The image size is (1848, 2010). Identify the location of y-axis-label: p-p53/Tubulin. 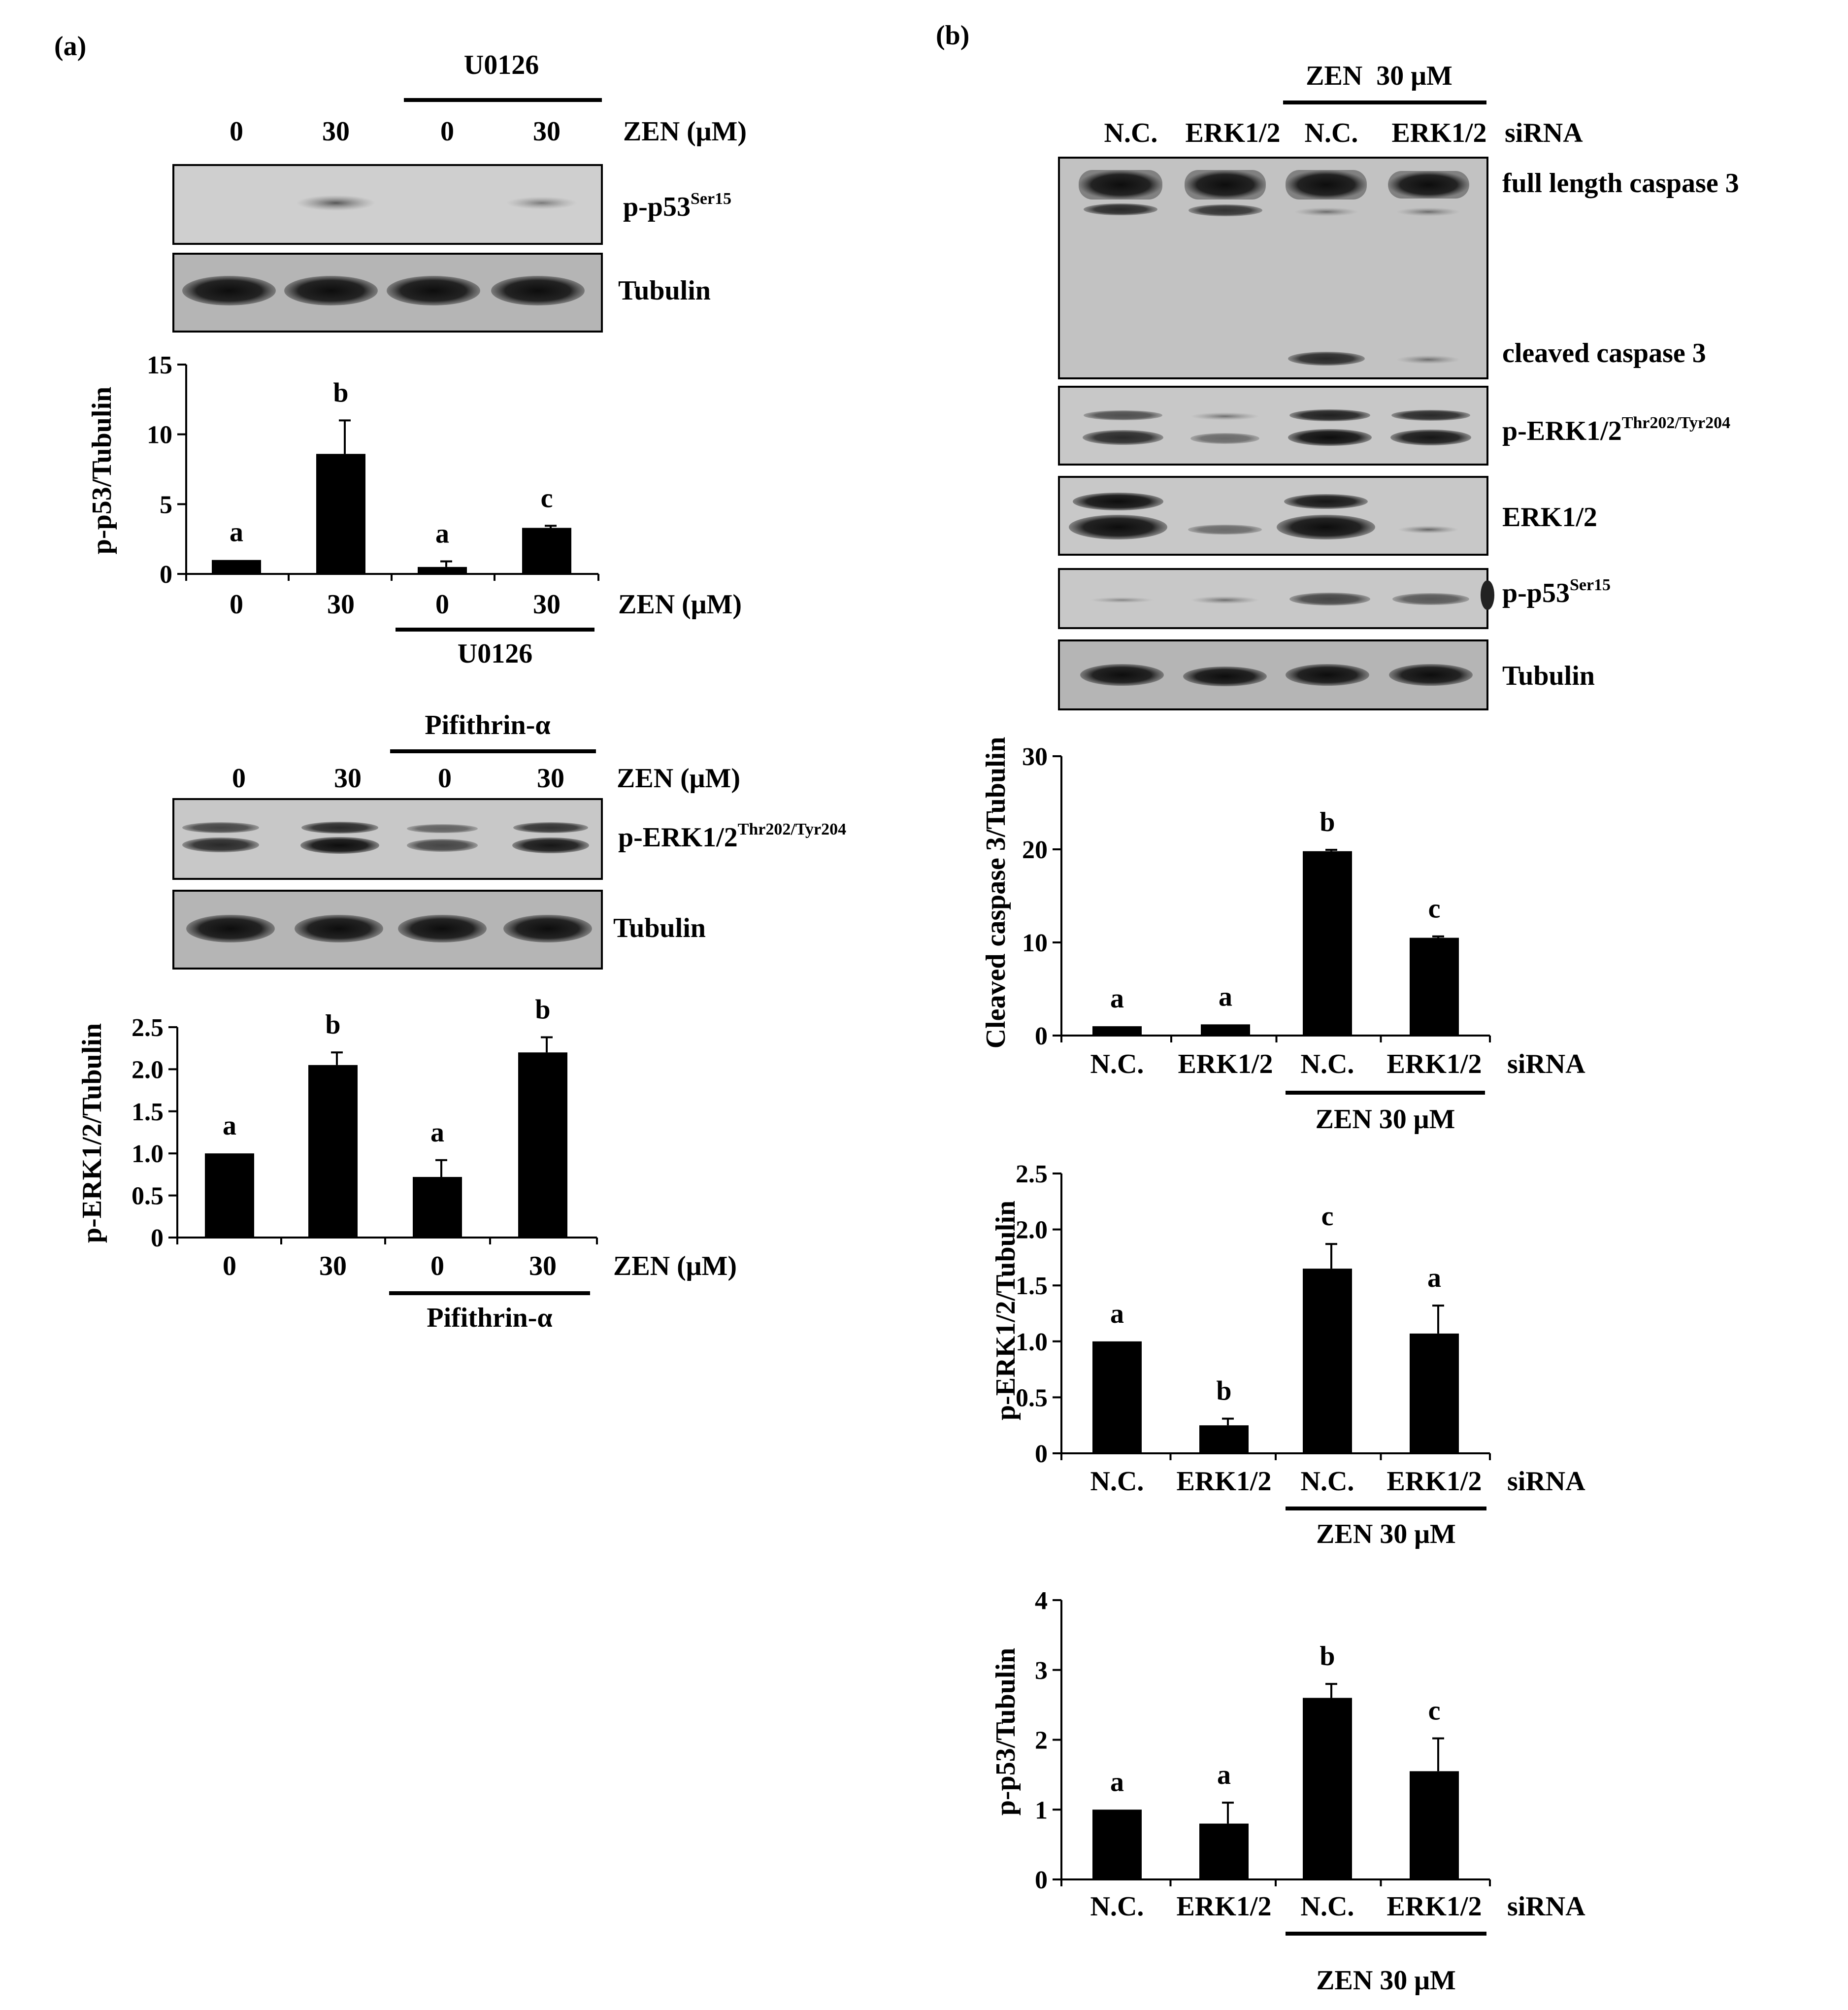
(102, 471).